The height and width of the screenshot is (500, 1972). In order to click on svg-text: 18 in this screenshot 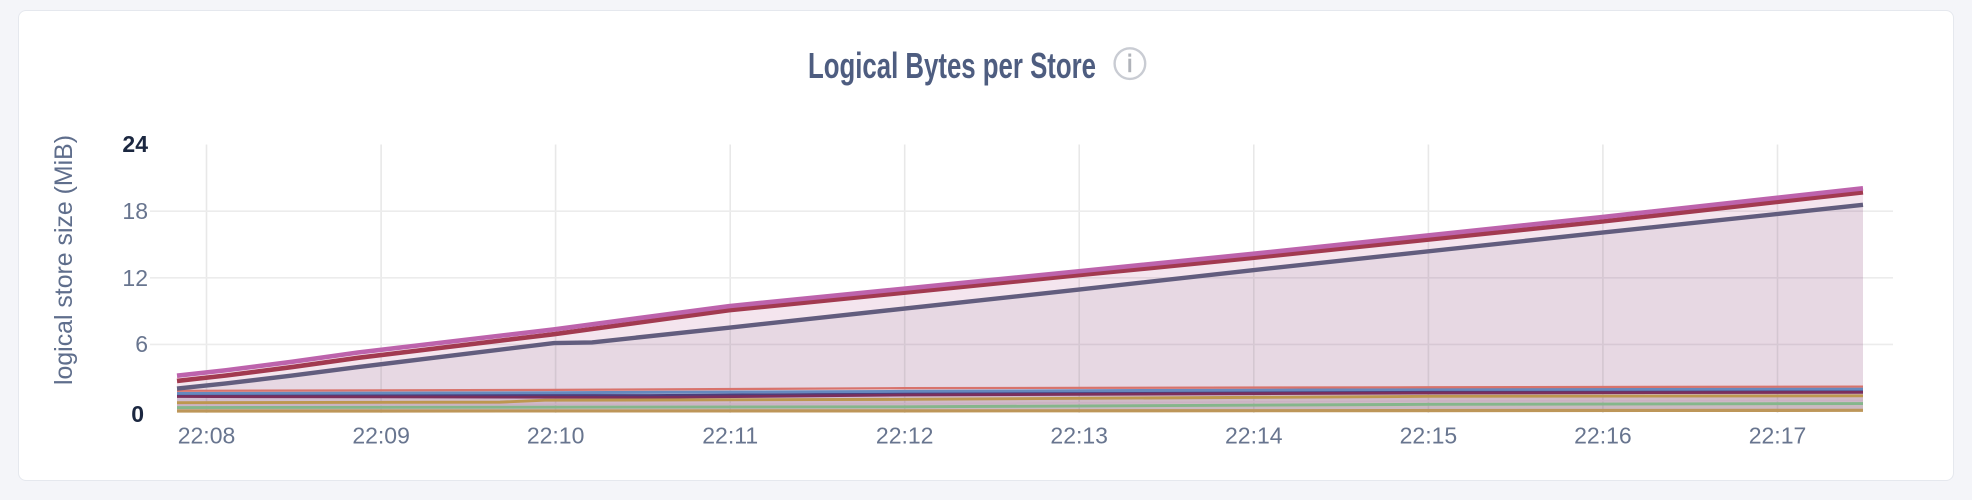, I will do `click(135, 211)`.